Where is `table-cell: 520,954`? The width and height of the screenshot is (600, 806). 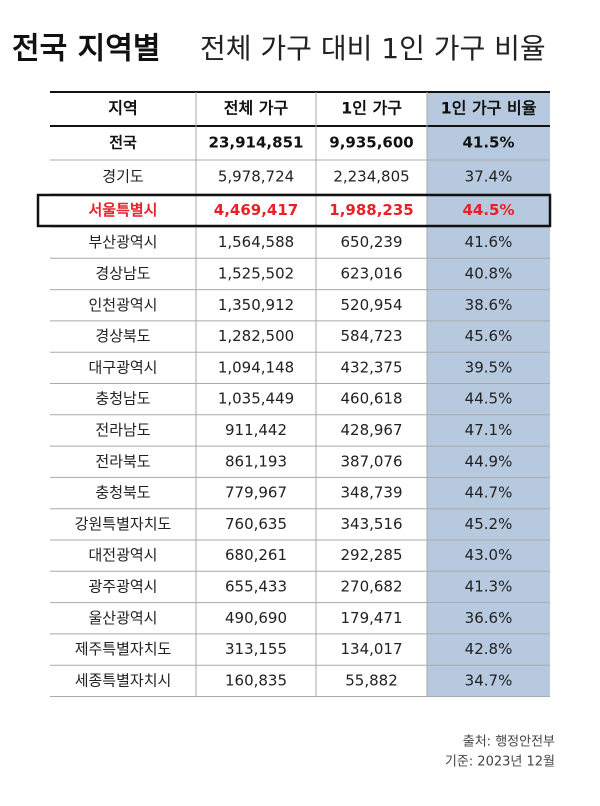
table-cell: 520,954 is located at coordinates (371, 305).